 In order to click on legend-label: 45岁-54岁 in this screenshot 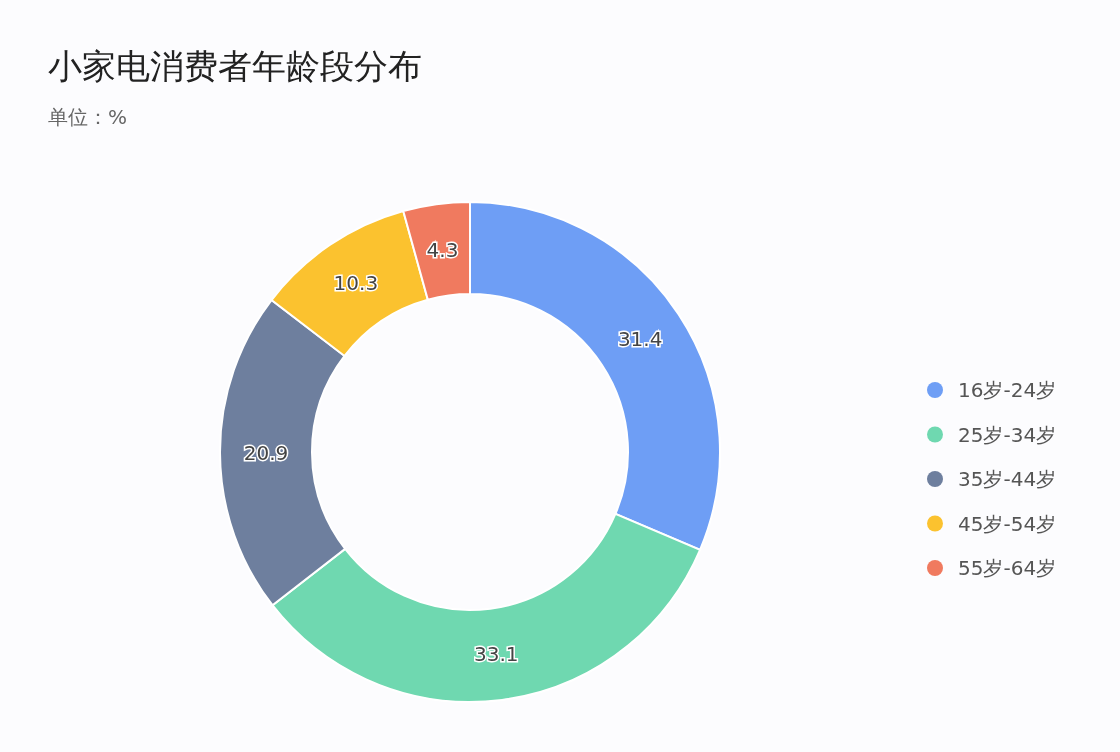, I will do `click(1007, 523)`.